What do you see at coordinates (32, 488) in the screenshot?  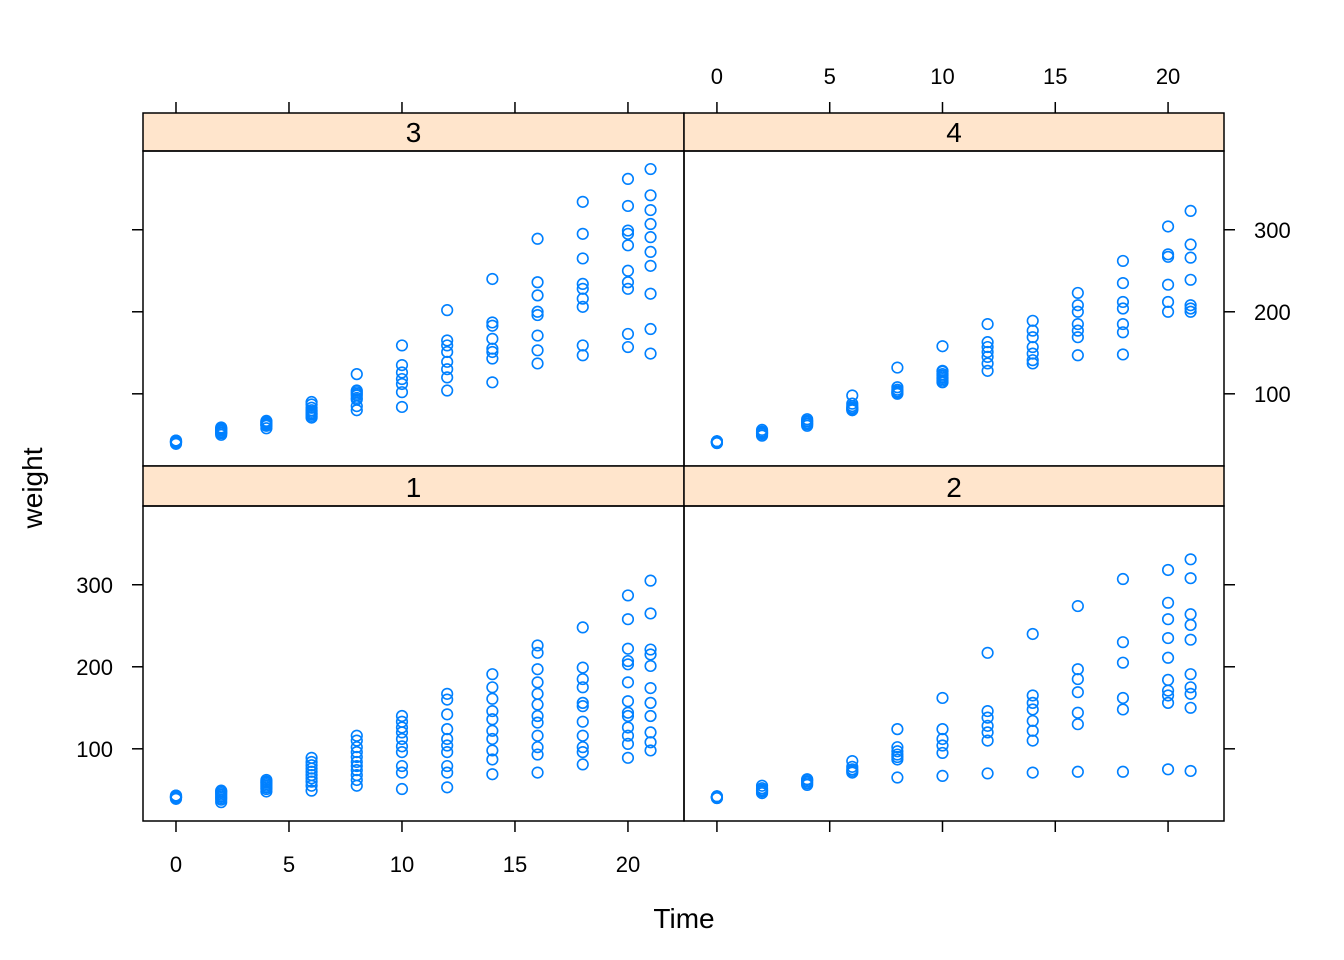 I see `y-axis-title: weight` at bounding box center [32, 488].